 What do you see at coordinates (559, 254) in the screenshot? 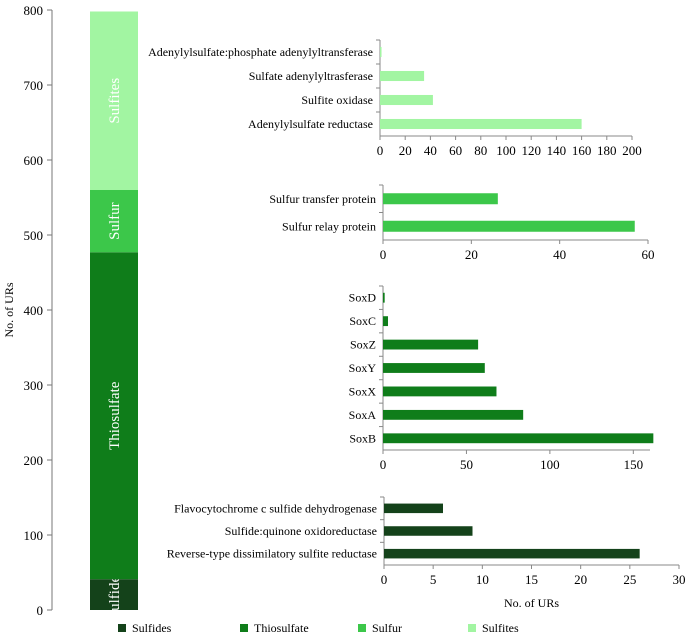
I see `sulfur-x-tick-label: 40` at bounding box center [559, 254].